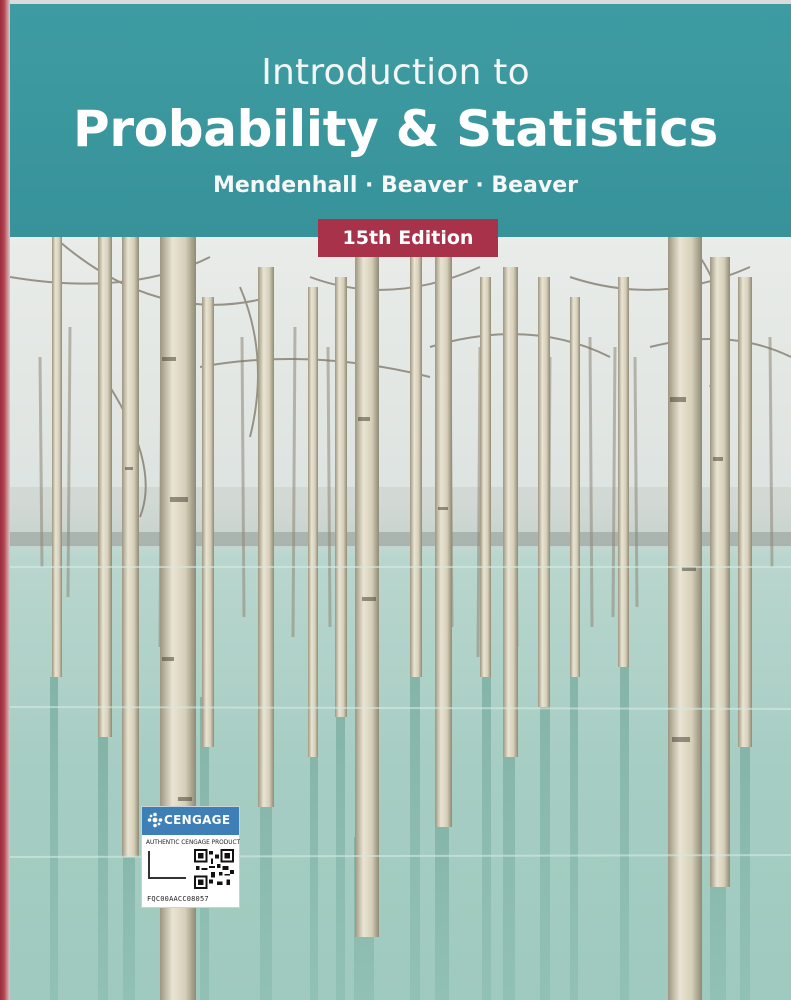 This screenshot has height=1000, width=791. I want to click on cengage-logo-icon, so click(155, 820).